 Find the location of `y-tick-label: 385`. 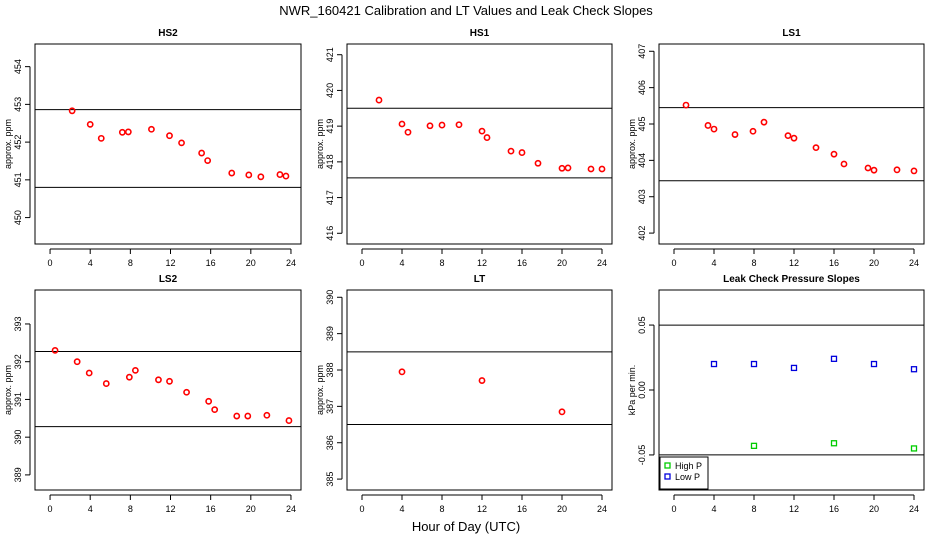

y-tick-label: 385 is located at coordinates (330, 479).